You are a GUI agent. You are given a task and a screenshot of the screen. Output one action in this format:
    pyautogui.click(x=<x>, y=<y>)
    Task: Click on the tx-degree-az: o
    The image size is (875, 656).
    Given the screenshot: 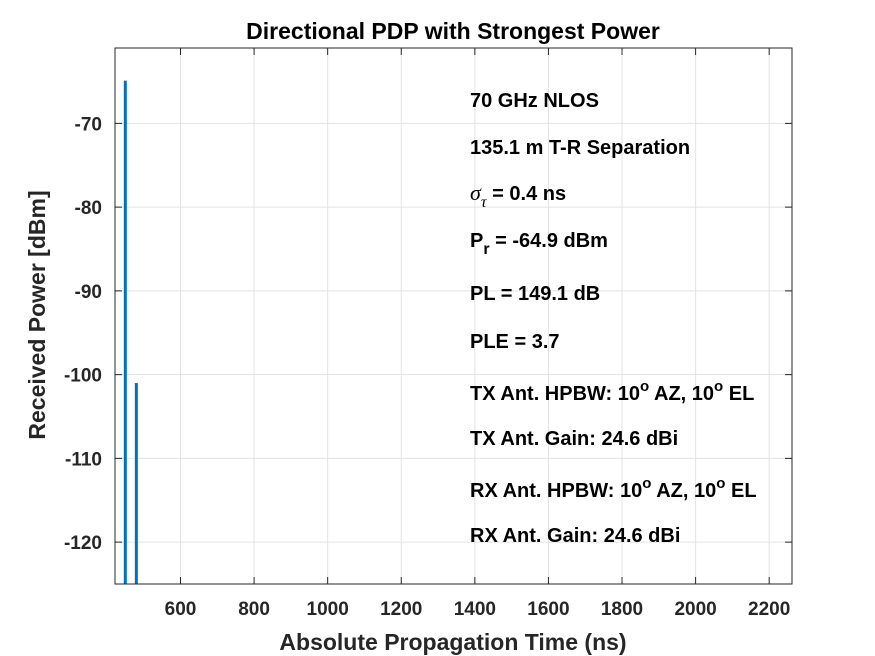 What is the action you would take?
    pyautogui.click(x=644, y=386)
    